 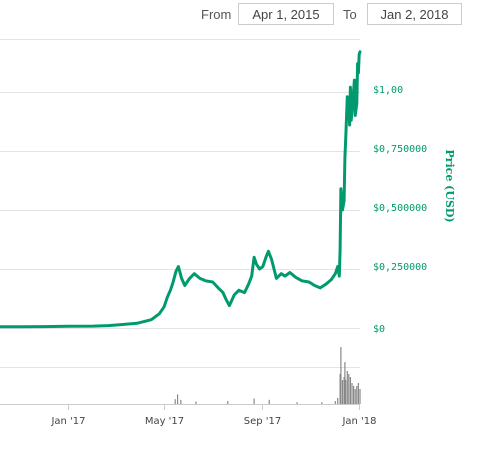 What do you see at coordinates (379, 329) in the screenshot?
I see `y-tick-label-0: $0` at bounding box center [379, 329].